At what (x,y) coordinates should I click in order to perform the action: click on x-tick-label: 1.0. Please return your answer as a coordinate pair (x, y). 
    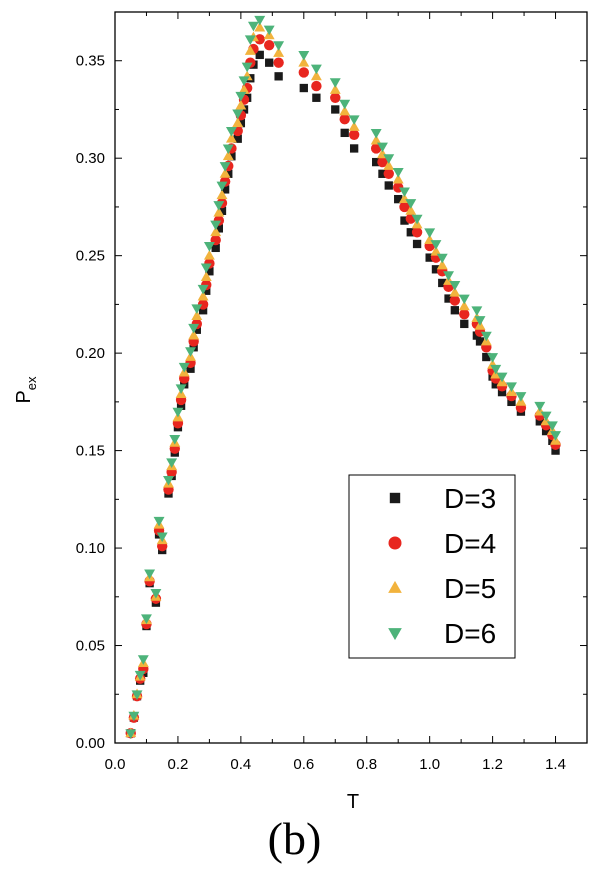
    Looking at the image, I should click on (429, 764).